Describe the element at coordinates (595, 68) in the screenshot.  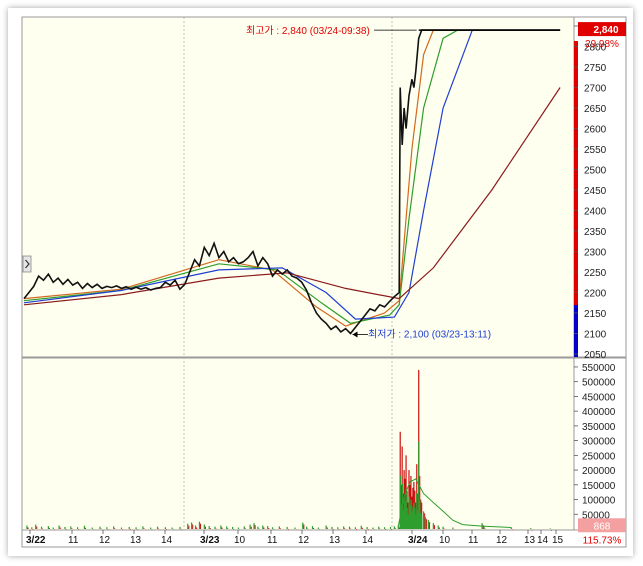
I see `price-tick-label: 2750` at that location.